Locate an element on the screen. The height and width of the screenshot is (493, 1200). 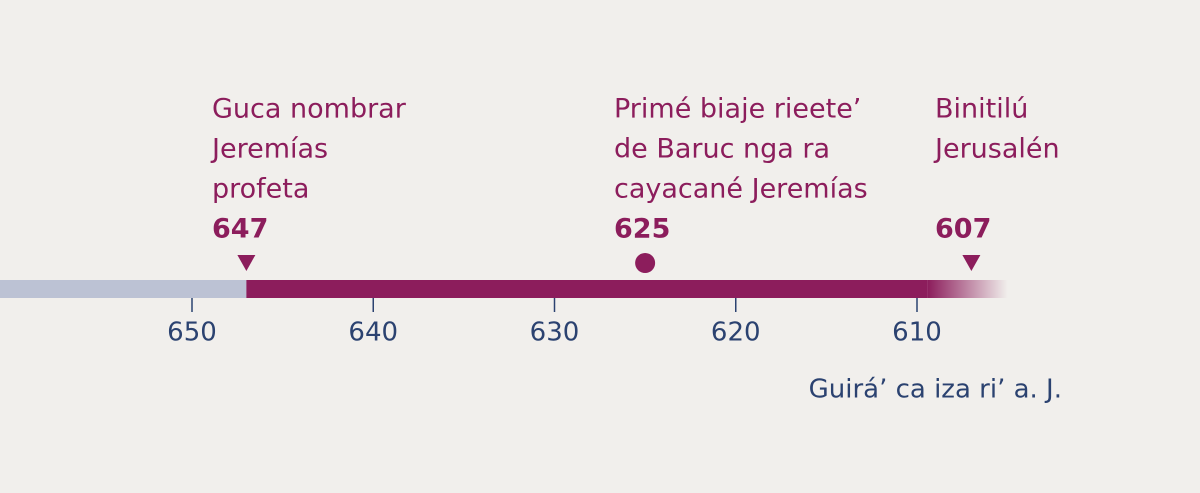
event-year: 647 is located at coordinates (240, 229).